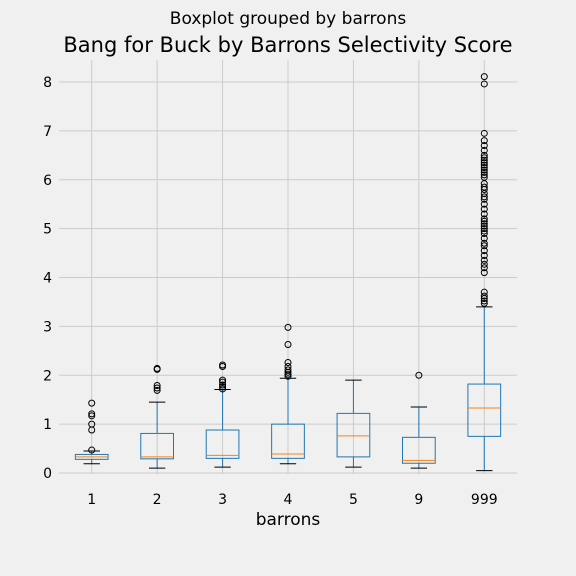 The width and height of the screenshot is (576, 576). What do you see at coordinates (47, 474) in the screenshot?
I see `y-tick-label: 0` at bounding box center [47, 474].